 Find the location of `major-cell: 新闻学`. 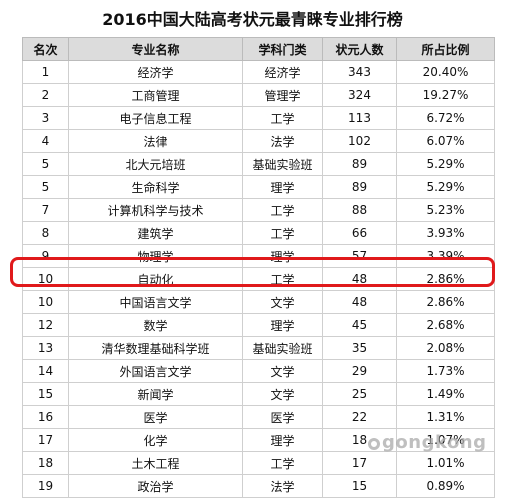

major-cell: 新闻学 is located at coordinates (155, 394).